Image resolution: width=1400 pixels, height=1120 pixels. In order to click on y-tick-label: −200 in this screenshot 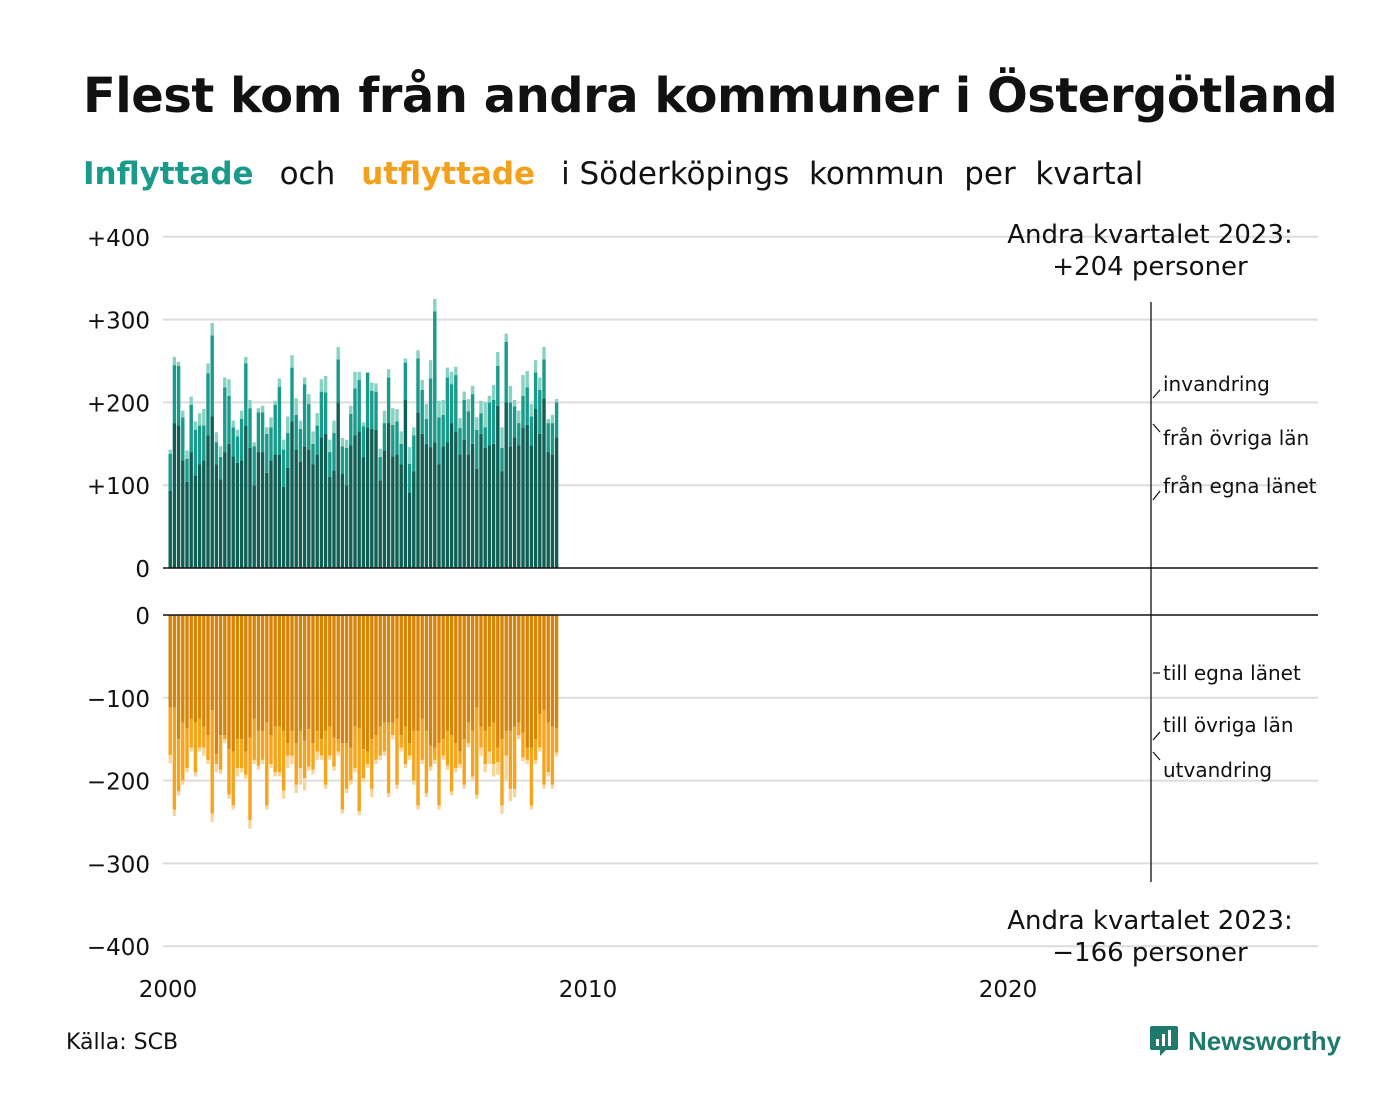, I will do `click(118, 783)`.